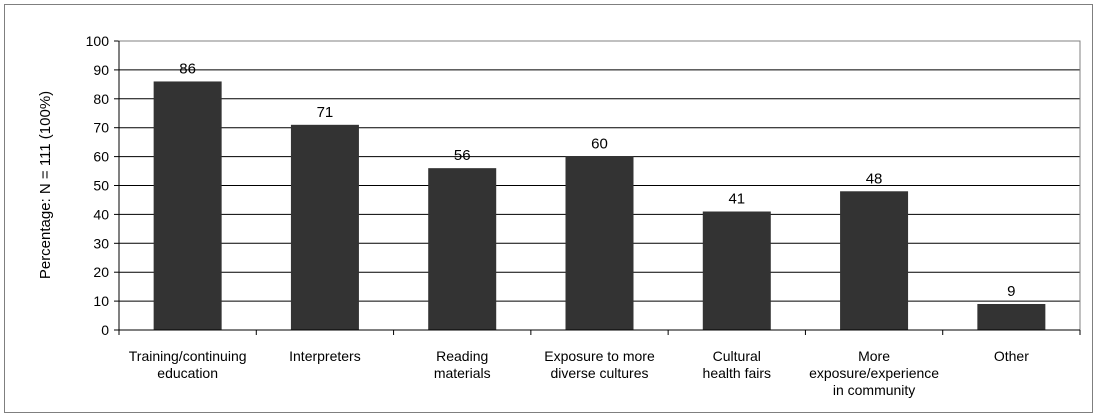 The height and width of the screenshot is (419, 1099). I want to click on data-label: 9, so click(1011, 291).